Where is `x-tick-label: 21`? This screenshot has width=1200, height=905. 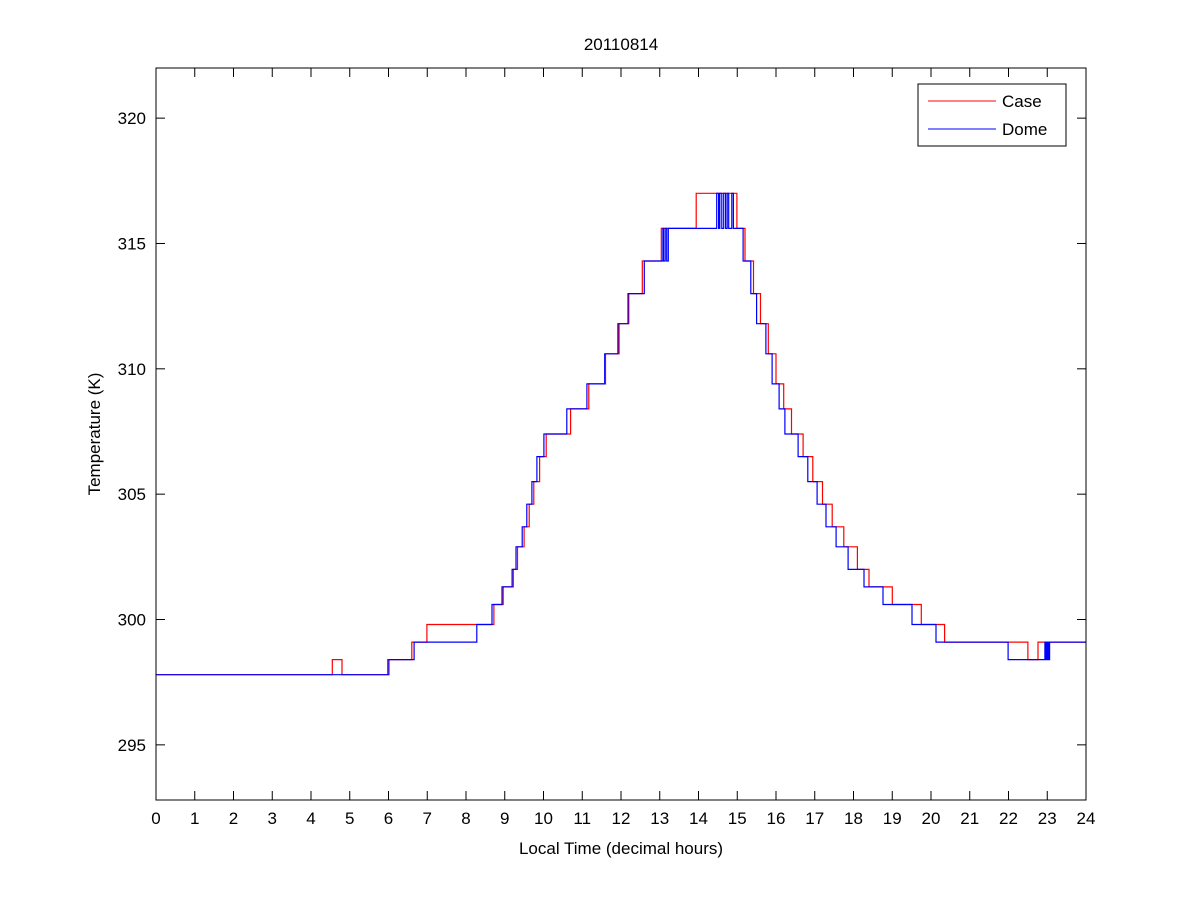
x-tick-label: 21 is located at coordinates (969, 818).